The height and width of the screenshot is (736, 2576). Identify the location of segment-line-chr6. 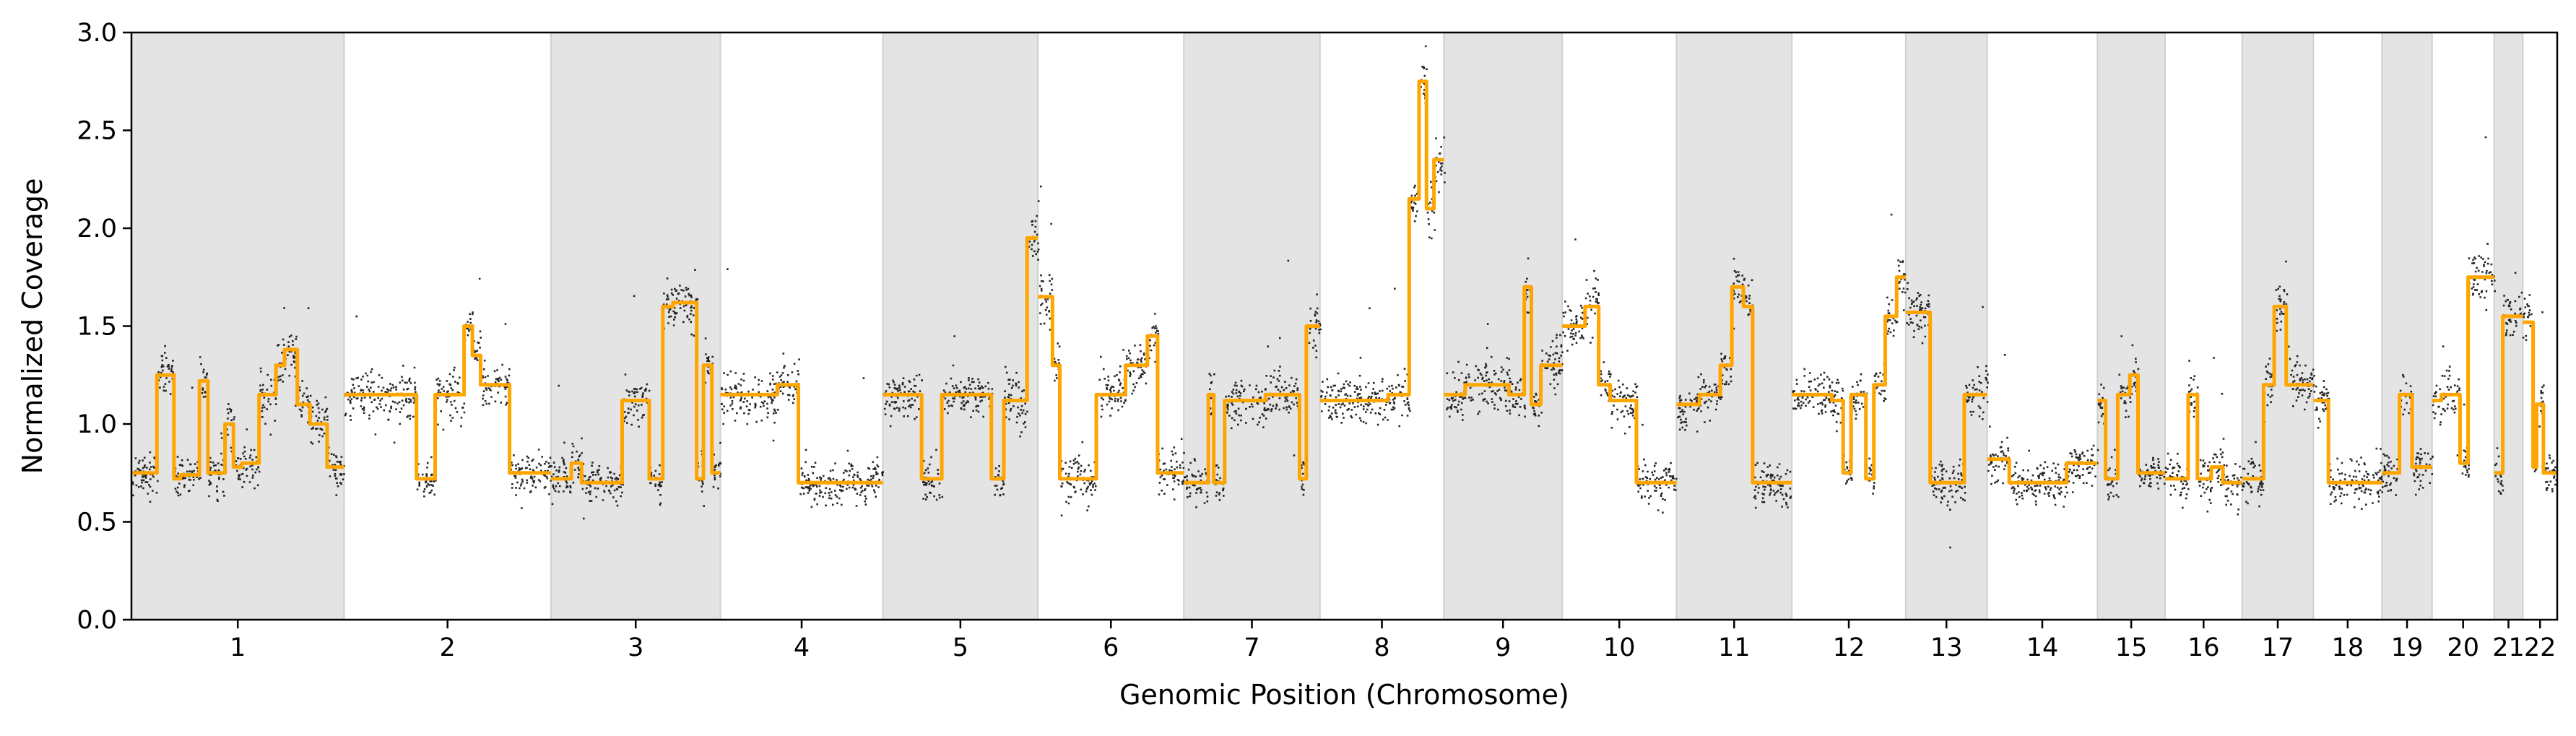
(1111, 388).